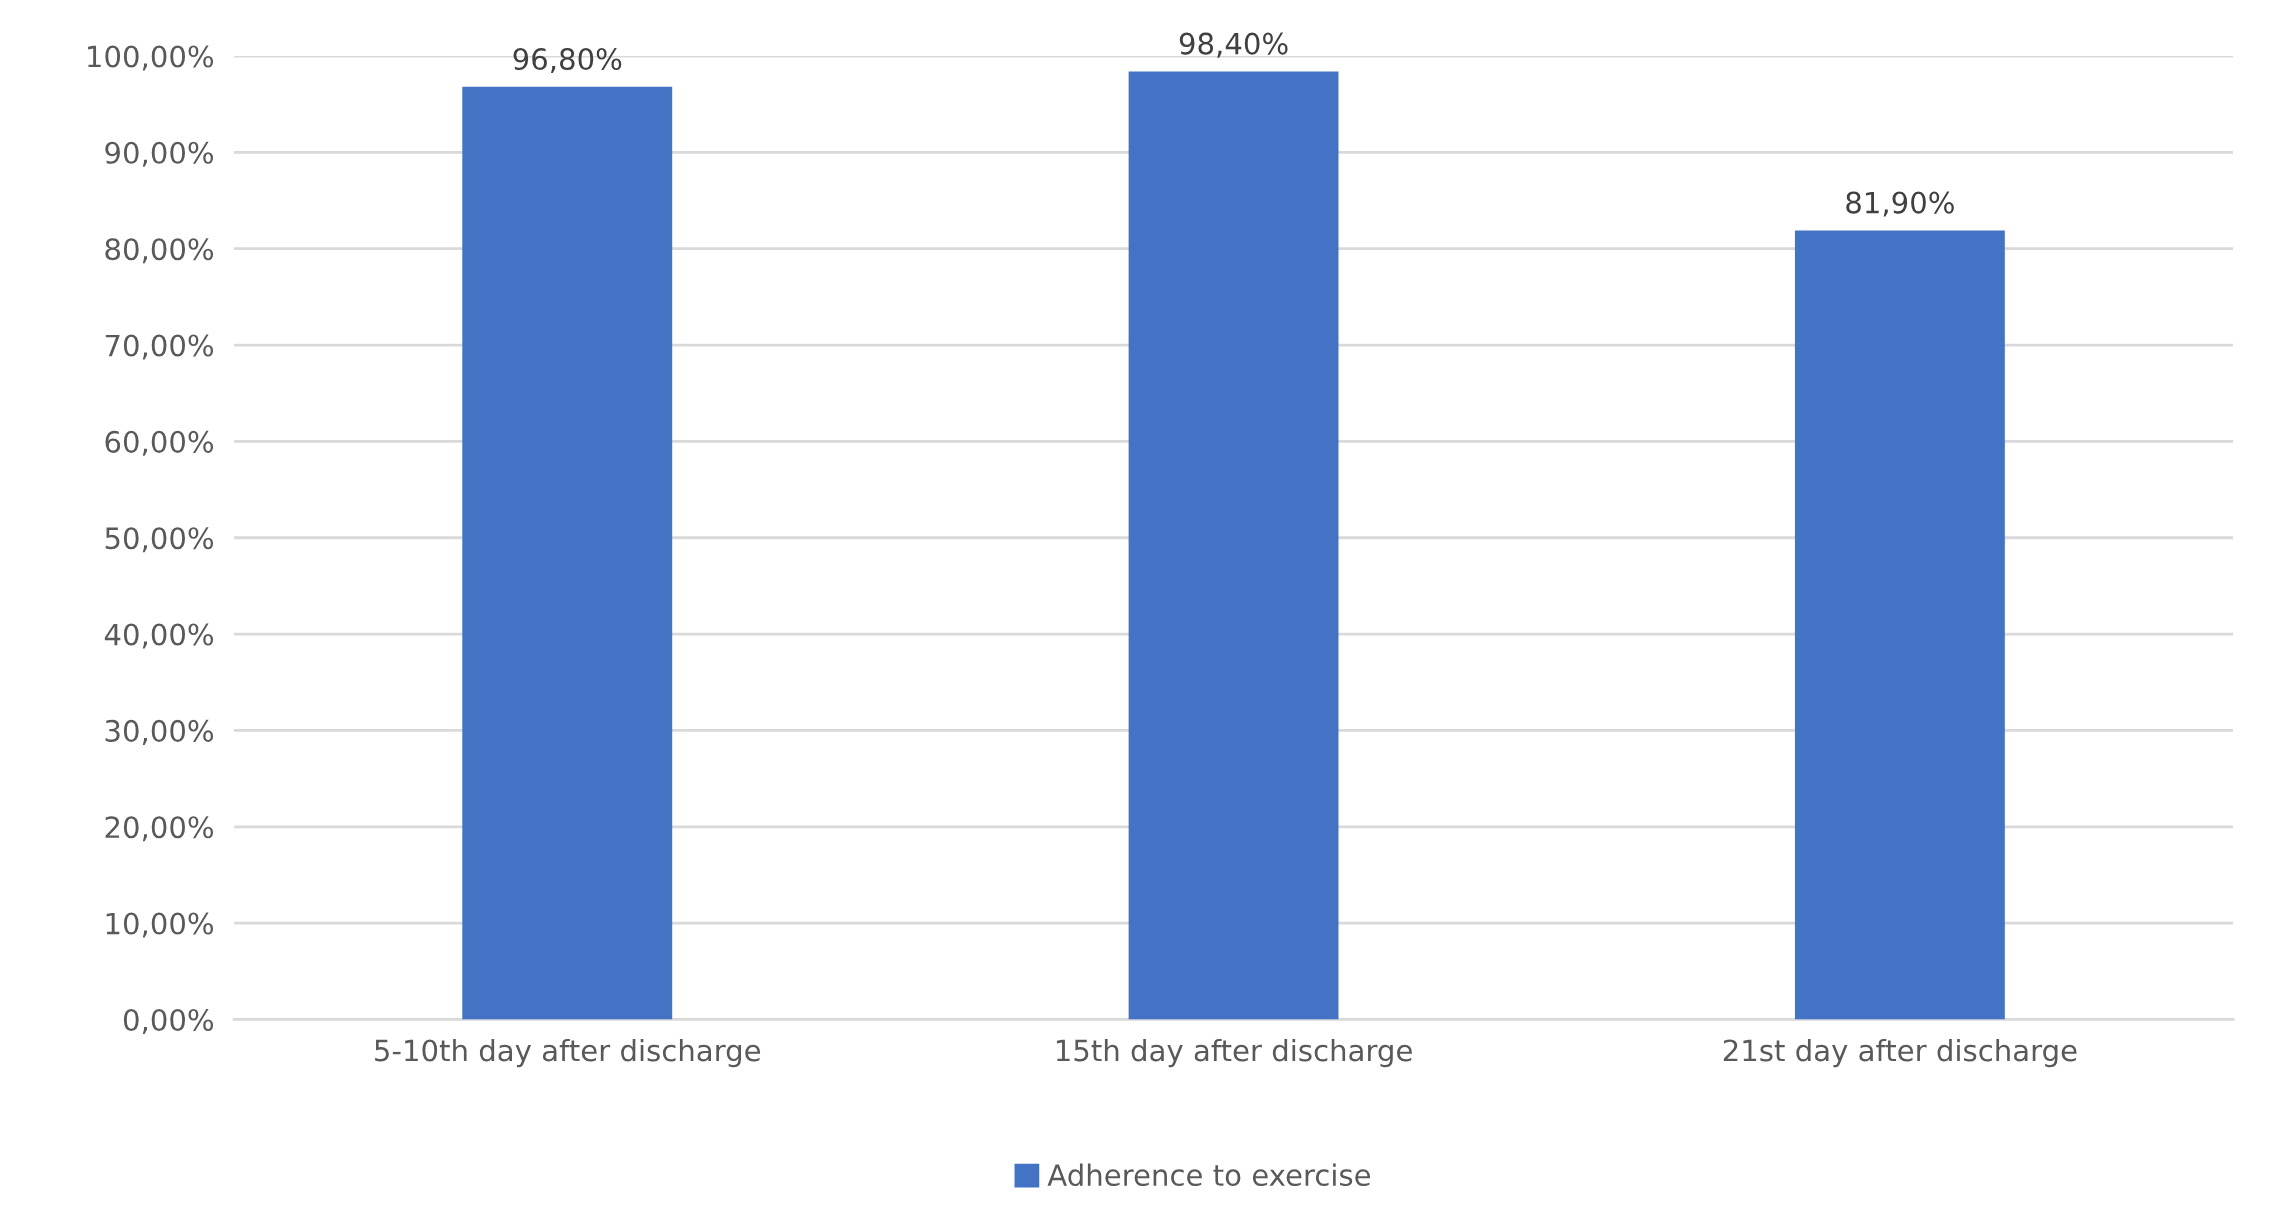  What do you see at coordinates (159, 347) in the screenshot?
I see `y-tick-label: 70,00%` at bounding box center [159, 347].